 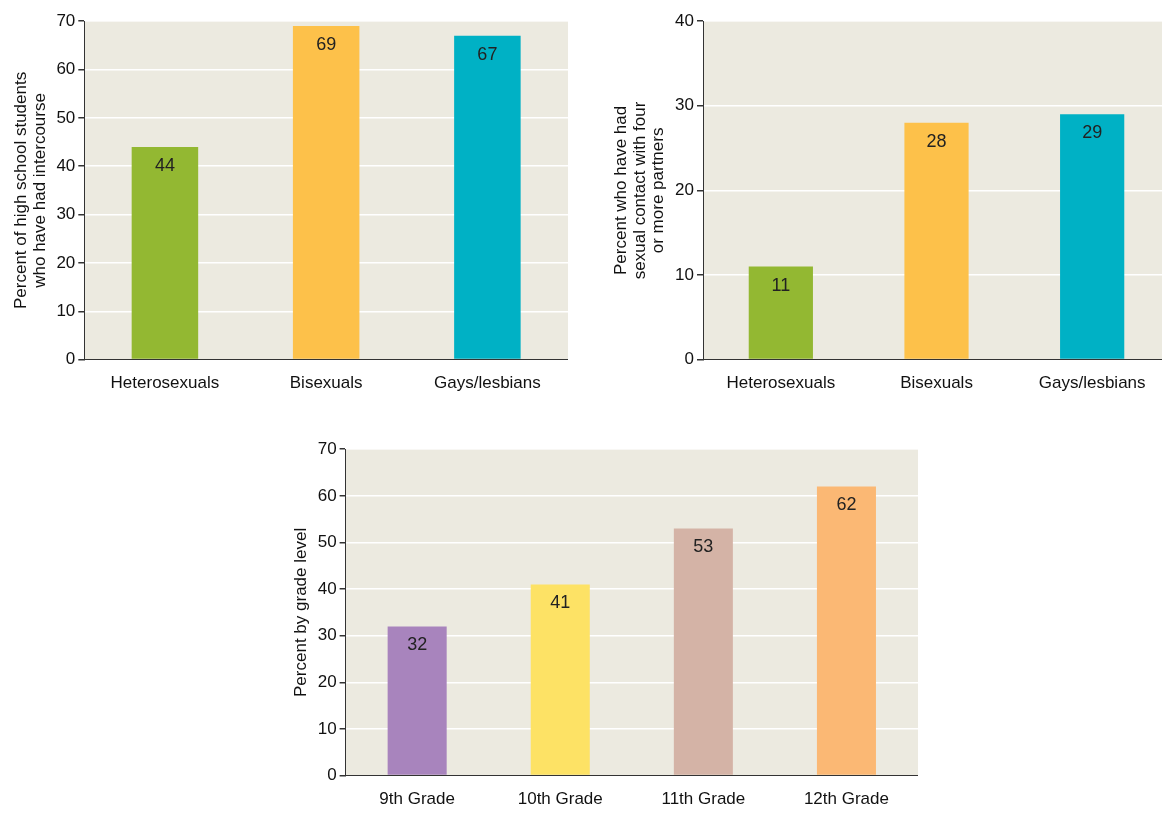 What do you see at coordinates (781, 284) in the screenshot?
I see `data-label: 11` at bounding box center [781, 284].